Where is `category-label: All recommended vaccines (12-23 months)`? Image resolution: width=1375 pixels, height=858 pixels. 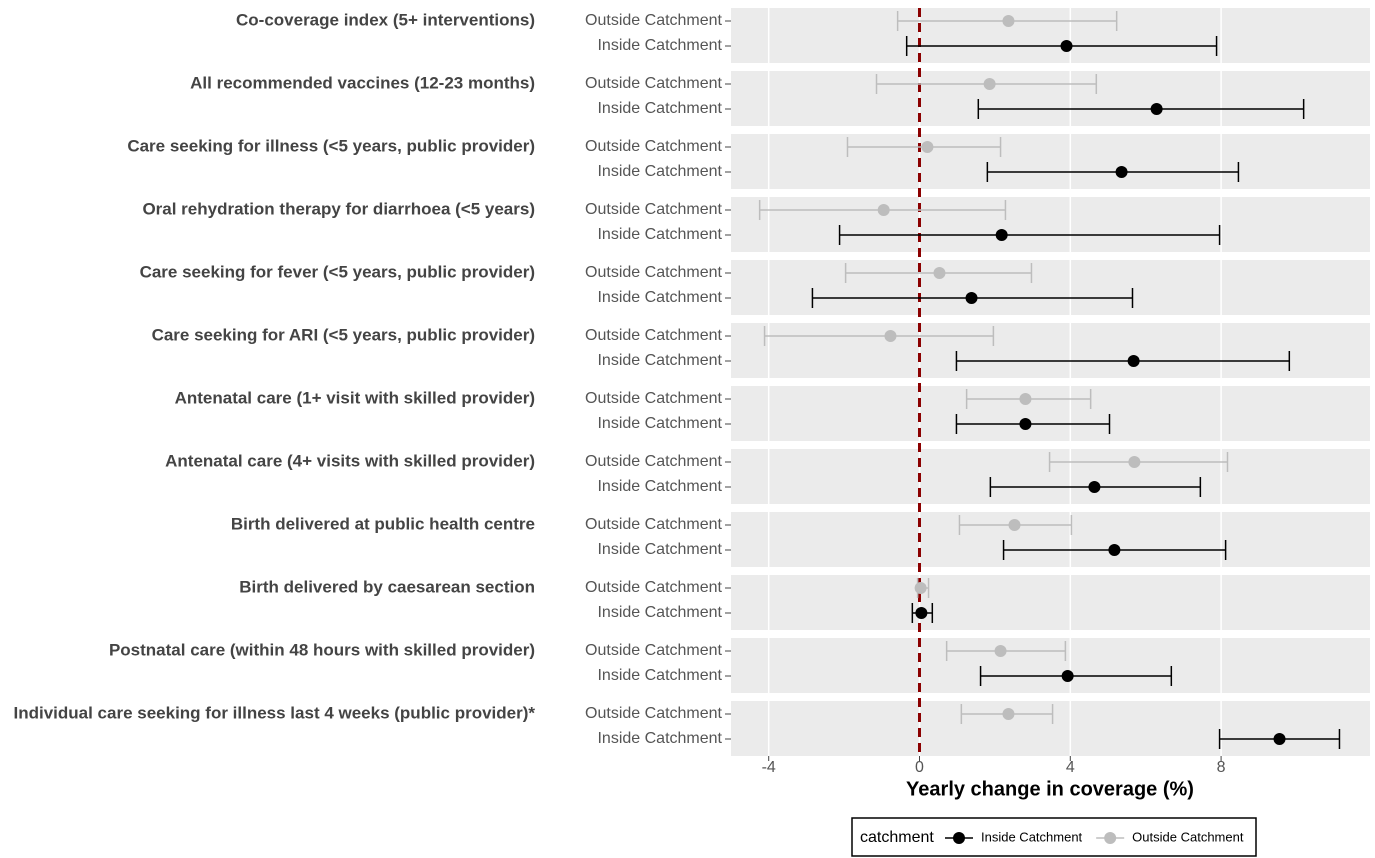
category-label: All recommended vaccines (12-23 months) is located at coordinates (362, 82).